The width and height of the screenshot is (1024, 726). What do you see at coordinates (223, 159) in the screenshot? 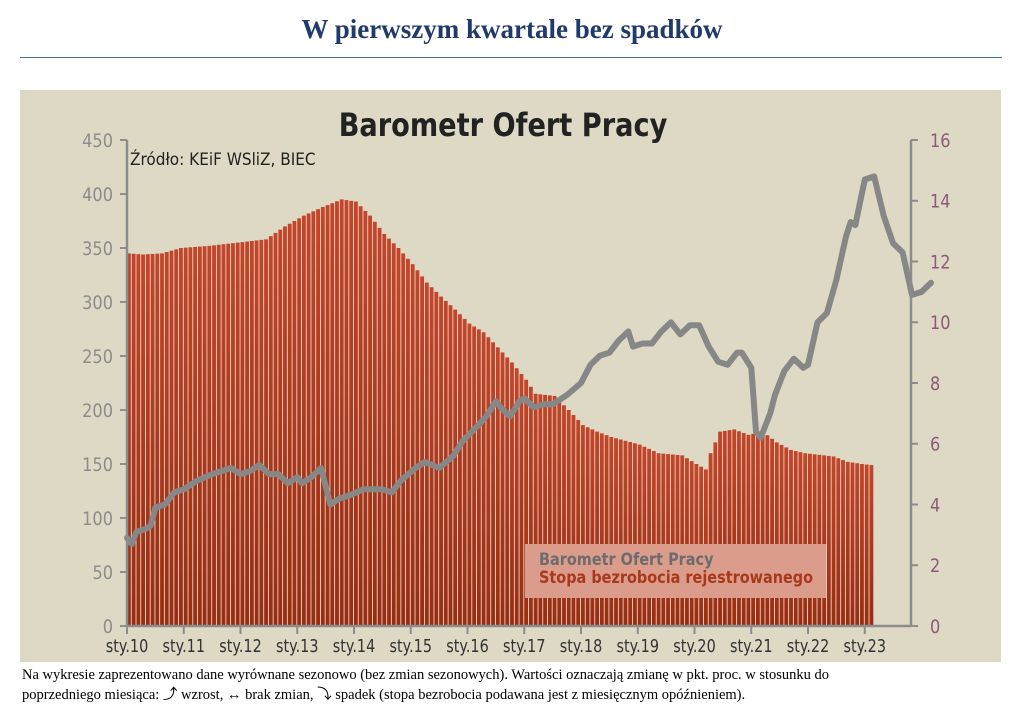
I see `source-note: Źródło: KEiF WSliZ, BIEC` at bounding box center [223, 159].